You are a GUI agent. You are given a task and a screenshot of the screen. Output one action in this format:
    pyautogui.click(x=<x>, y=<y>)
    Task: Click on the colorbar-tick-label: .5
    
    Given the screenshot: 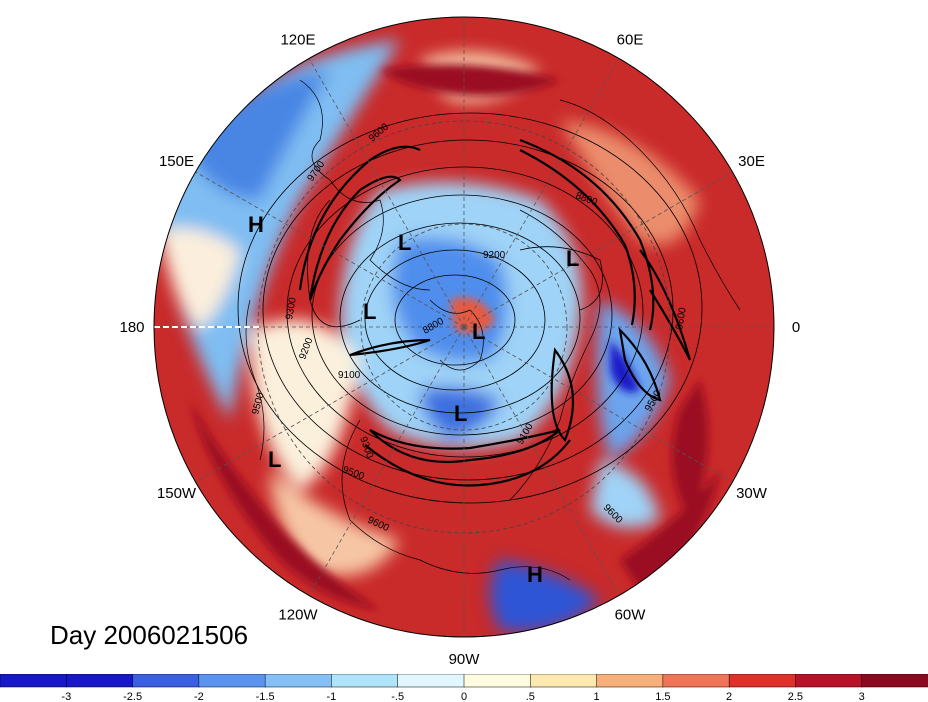 What is the action you would take?
    pyautogui.click(x=530, y=696)
    